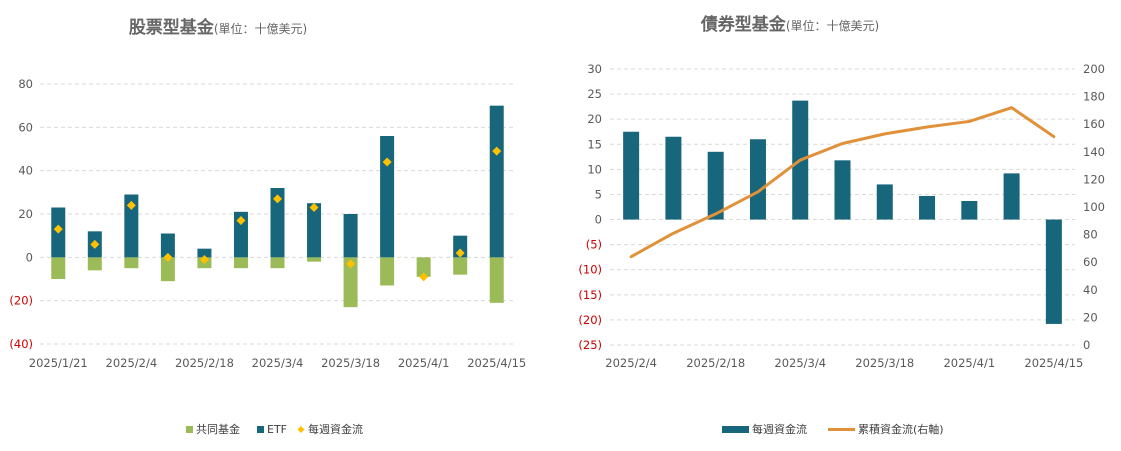 This screenshot has height=451, width=1121. Describe the element at coordinates (1090, 235) in the screenshot. I see `y-tick-label-right: 80` at that location.